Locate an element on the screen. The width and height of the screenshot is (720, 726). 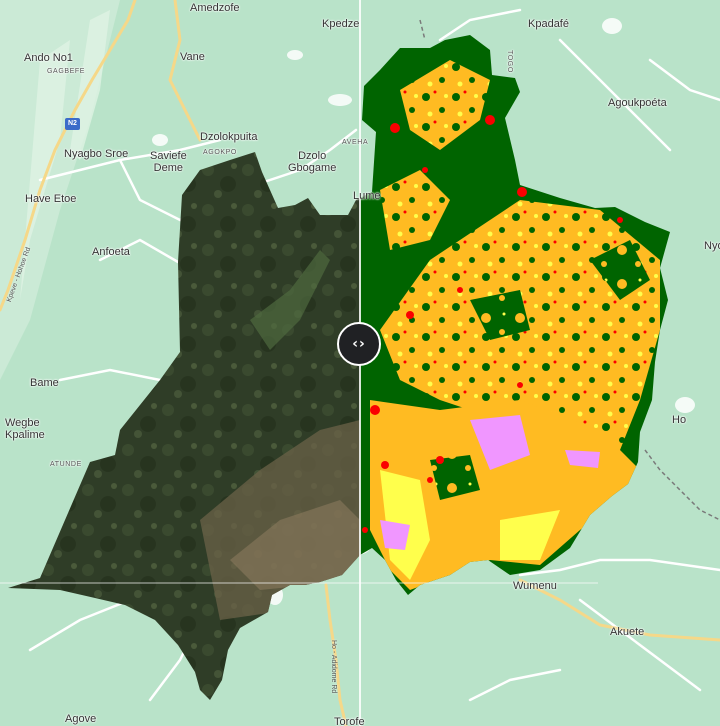
road-label-adidome: Ho - Adidome Rd is located at coordinates (333, 667).